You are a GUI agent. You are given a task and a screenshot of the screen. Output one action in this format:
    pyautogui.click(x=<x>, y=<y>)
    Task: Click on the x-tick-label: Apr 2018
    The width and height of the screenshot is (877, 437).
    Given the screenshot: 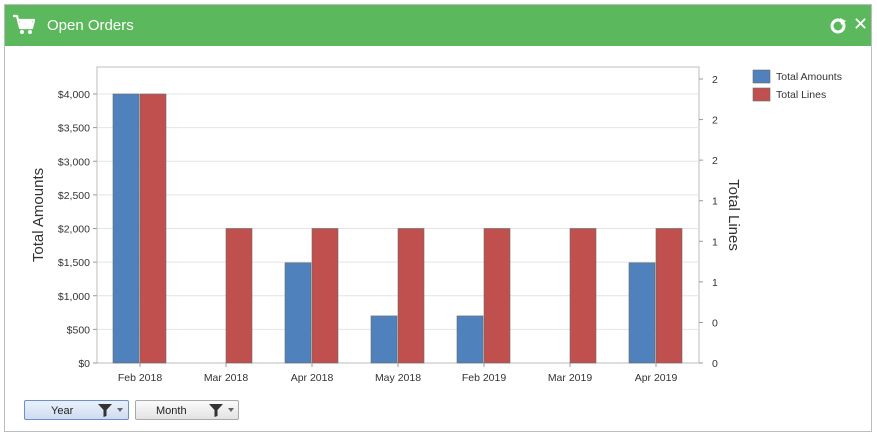 What is the action you would take?
    pyautogui.click(x=312, y=378)
    